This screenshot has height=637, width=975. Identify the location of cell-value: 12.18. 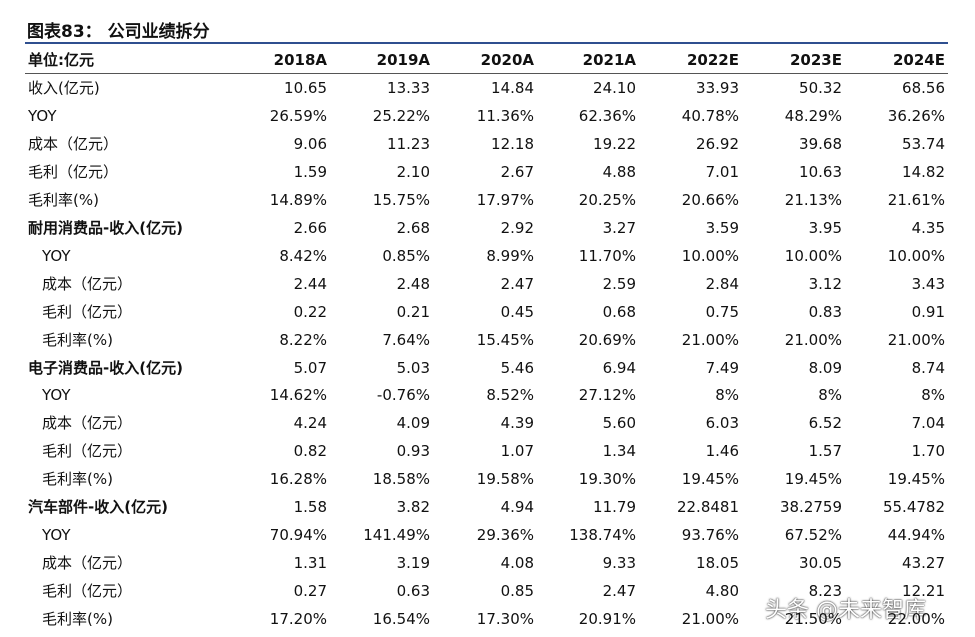
(512, 143).